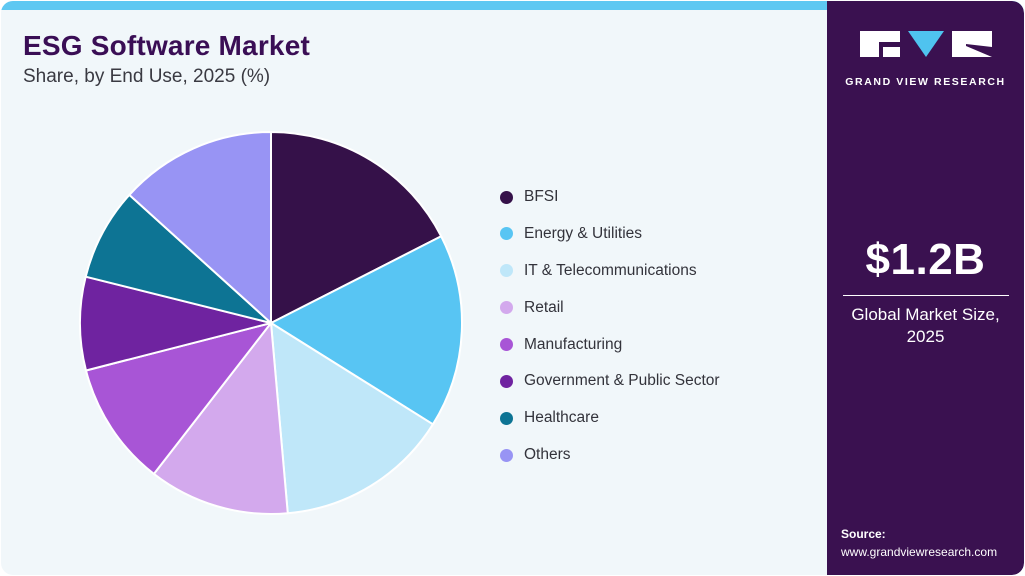  I want to click on legend-item-retail: Retail, so click(610, 308).